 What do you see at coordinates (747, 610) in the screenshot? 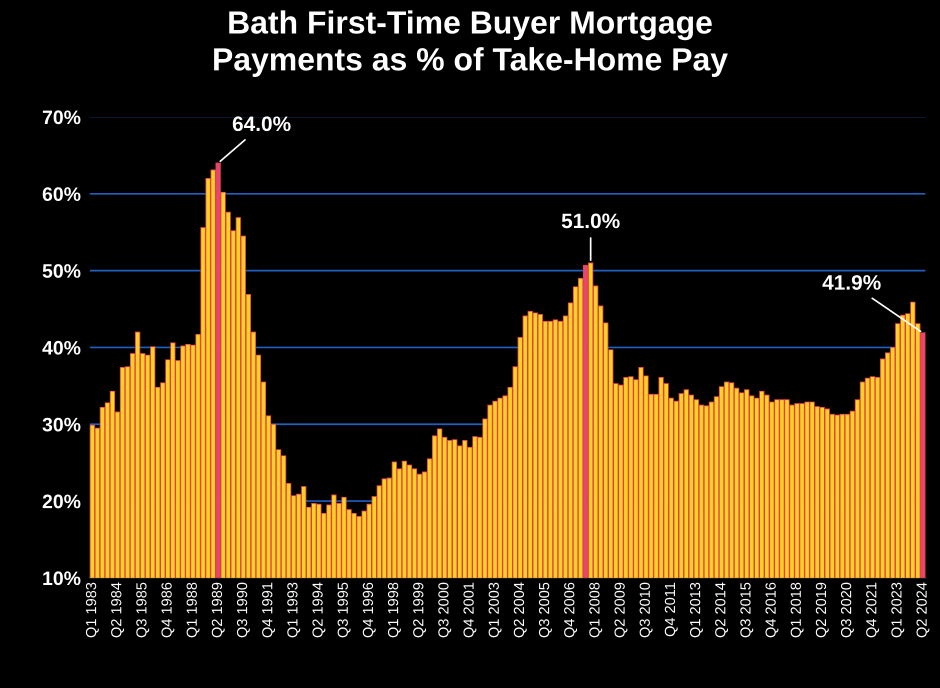
I see `x-tick-label: Q3 2015` at bounding box center [747, 610].